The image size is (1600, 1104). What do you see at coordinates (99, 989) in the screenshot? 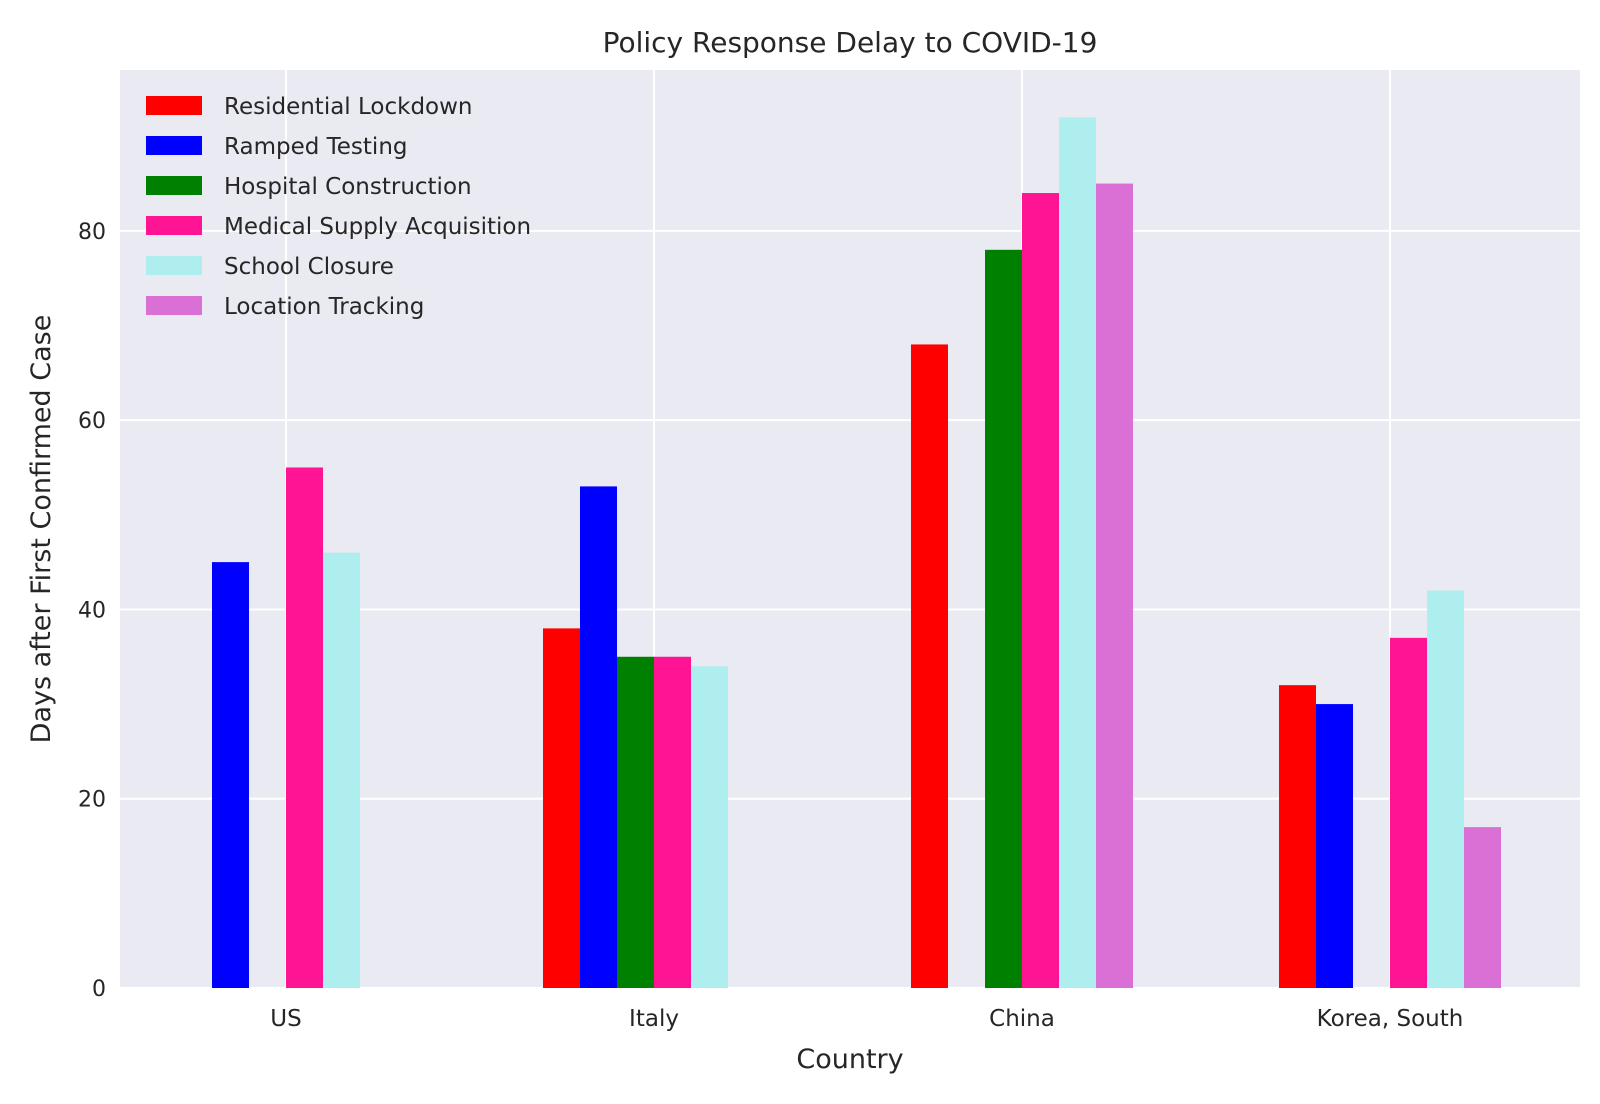
I see `y-tick-label: 0` at bounding box center [99, 989].